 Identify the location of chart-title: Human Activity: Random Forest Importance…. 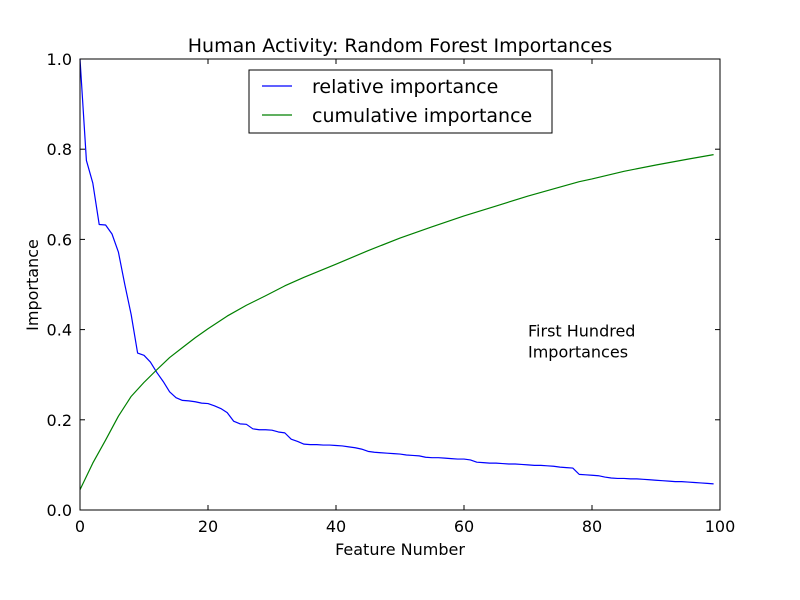
(400, 46).